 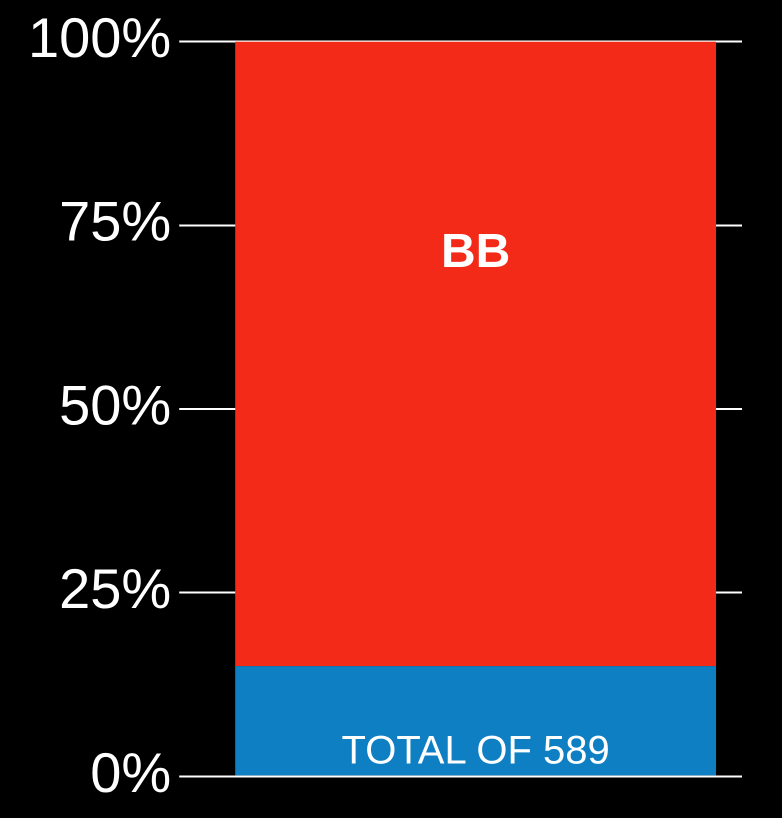 I want to click on series-label: BB, so click(x=475, y=251).